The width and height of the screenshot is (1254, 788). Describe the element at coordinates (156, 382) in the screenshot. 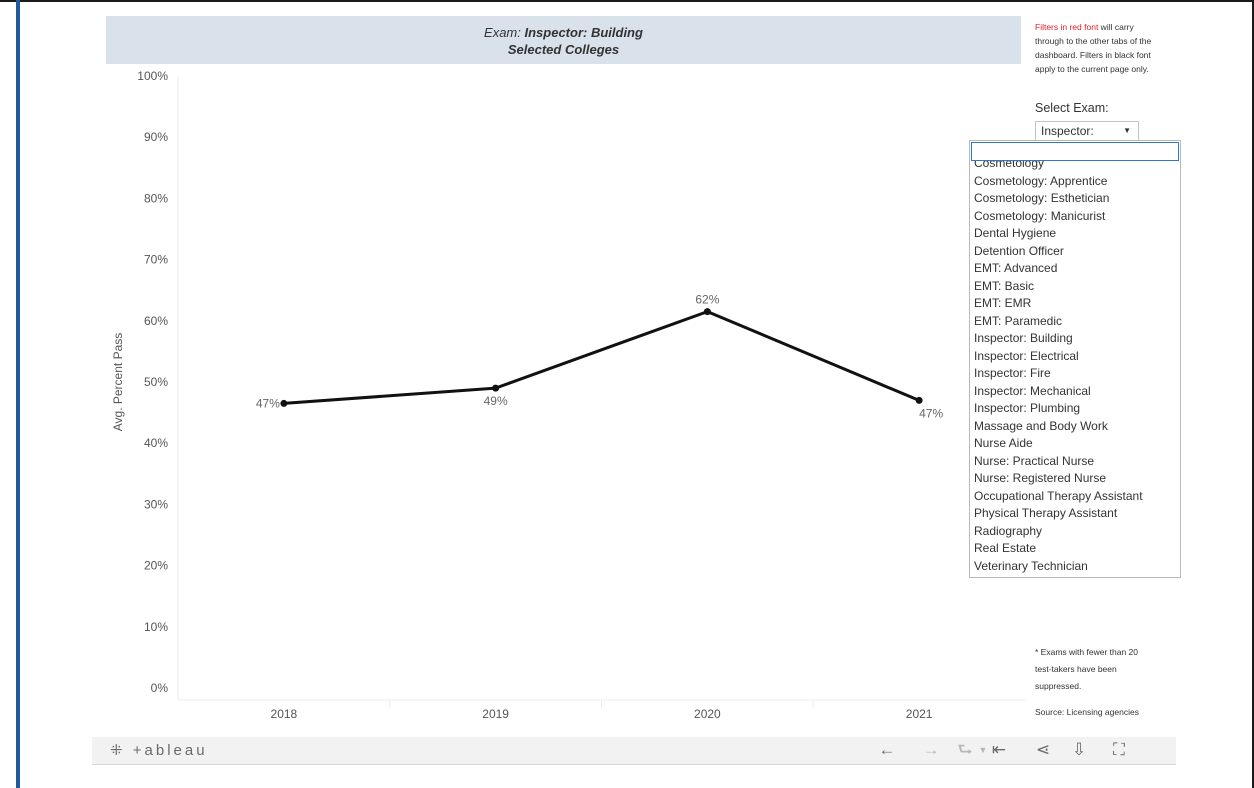

I see `y-tick-label: 50%` at that location.